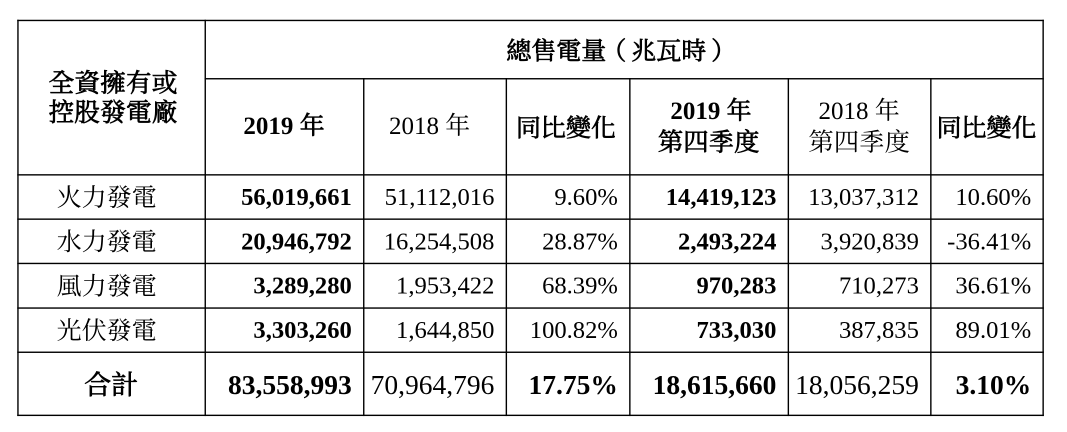 This screenshot has width=1067, height=432. What do you see at coordinates (993, 330) in the screenshot?
I see `svg-text: 89.01%` at bounding box center [993, 330].